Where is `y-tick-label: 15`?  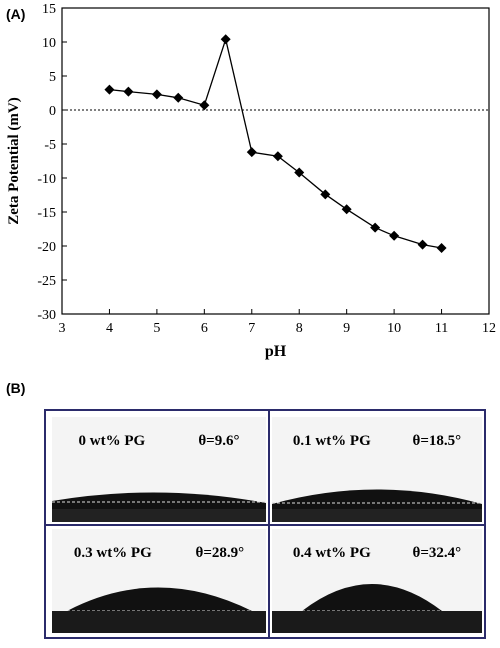
y-tick-label: 15 is located at coordinates (49, 9).